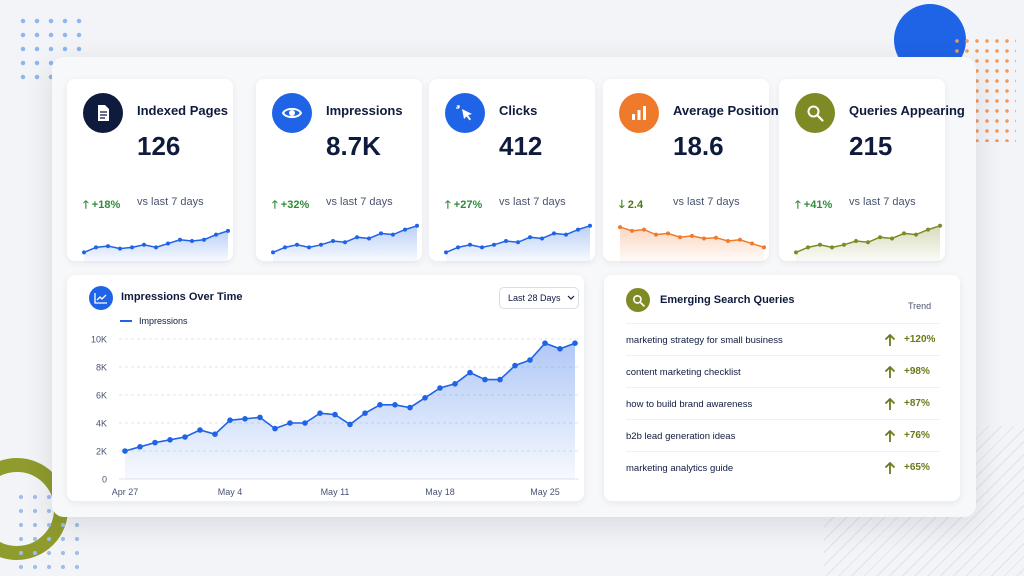 This screenshot has width=1024, height=576. I want to click on metric-card-indexed-pages: Indexed Pages 126 🡑 +18% vs last 7 days, so click(150, 171).